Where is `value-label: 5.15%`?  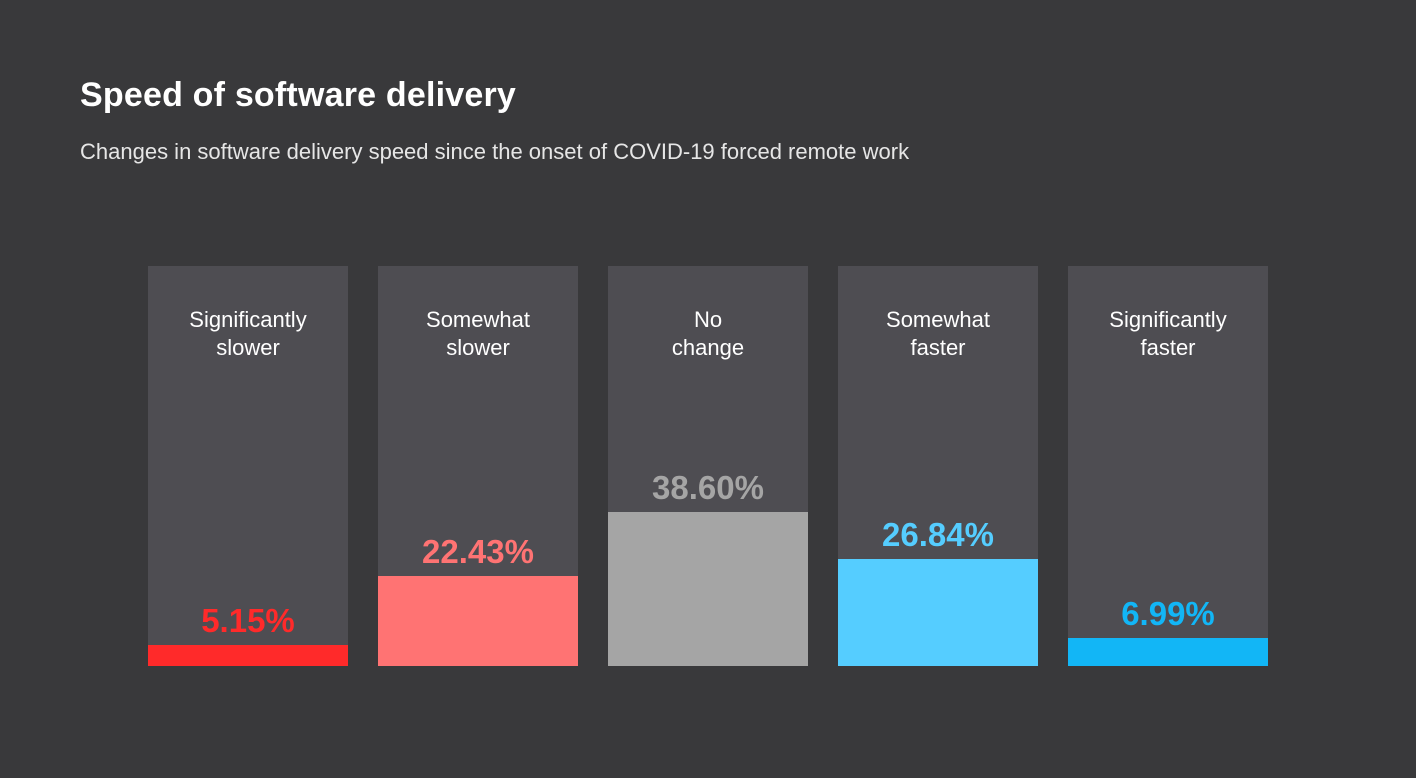
value-label: 5.15% is located at coordinates (248, 621).